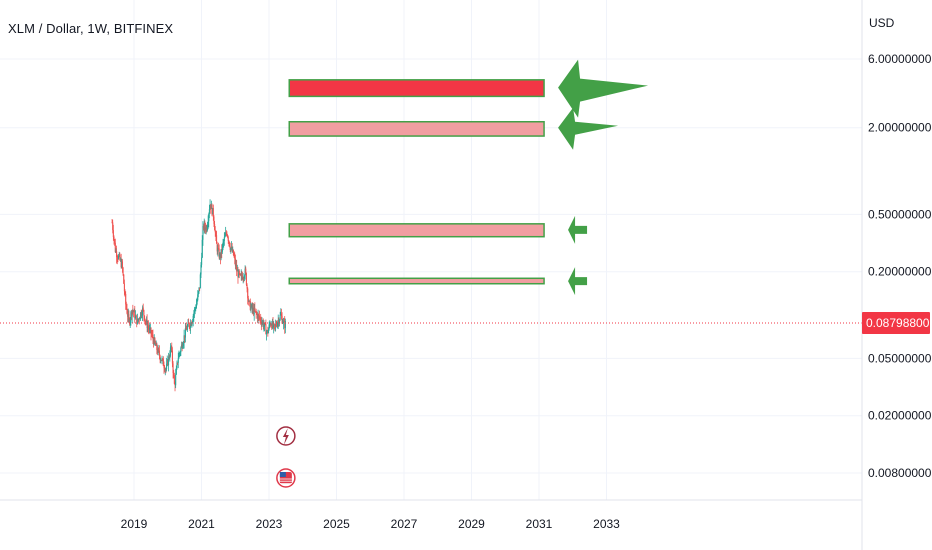 The width and height of the screenshot is (932, 550). I want to click on y-tick-label: 2.00000000, so click(900, 128).